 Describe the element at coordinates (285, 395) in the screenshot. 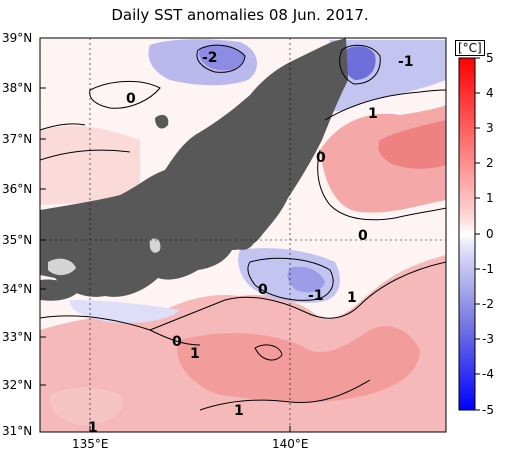

I see `contour-one-southcenter` at that location.